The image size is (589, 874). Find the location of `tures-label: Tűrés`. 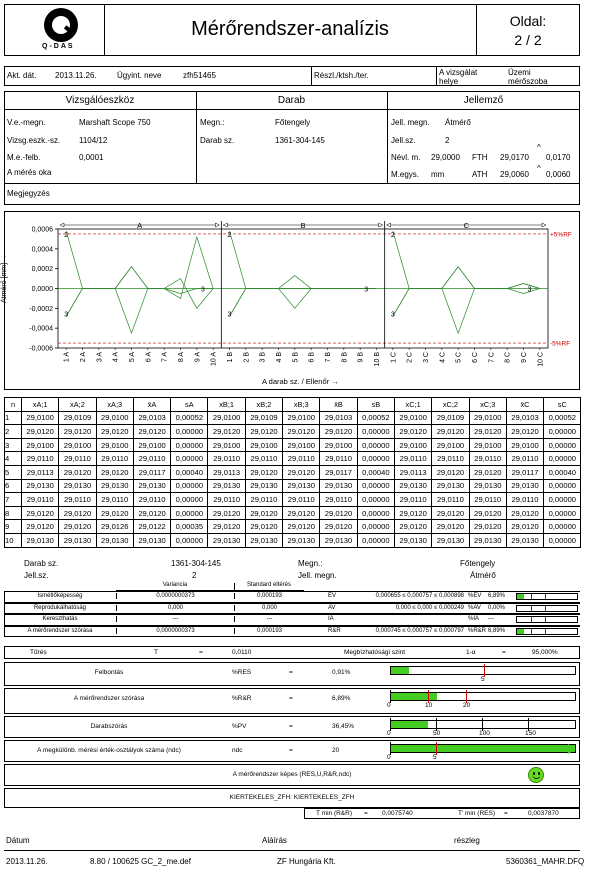

tures-label: Tűrés is located at coordinates (38, 652).